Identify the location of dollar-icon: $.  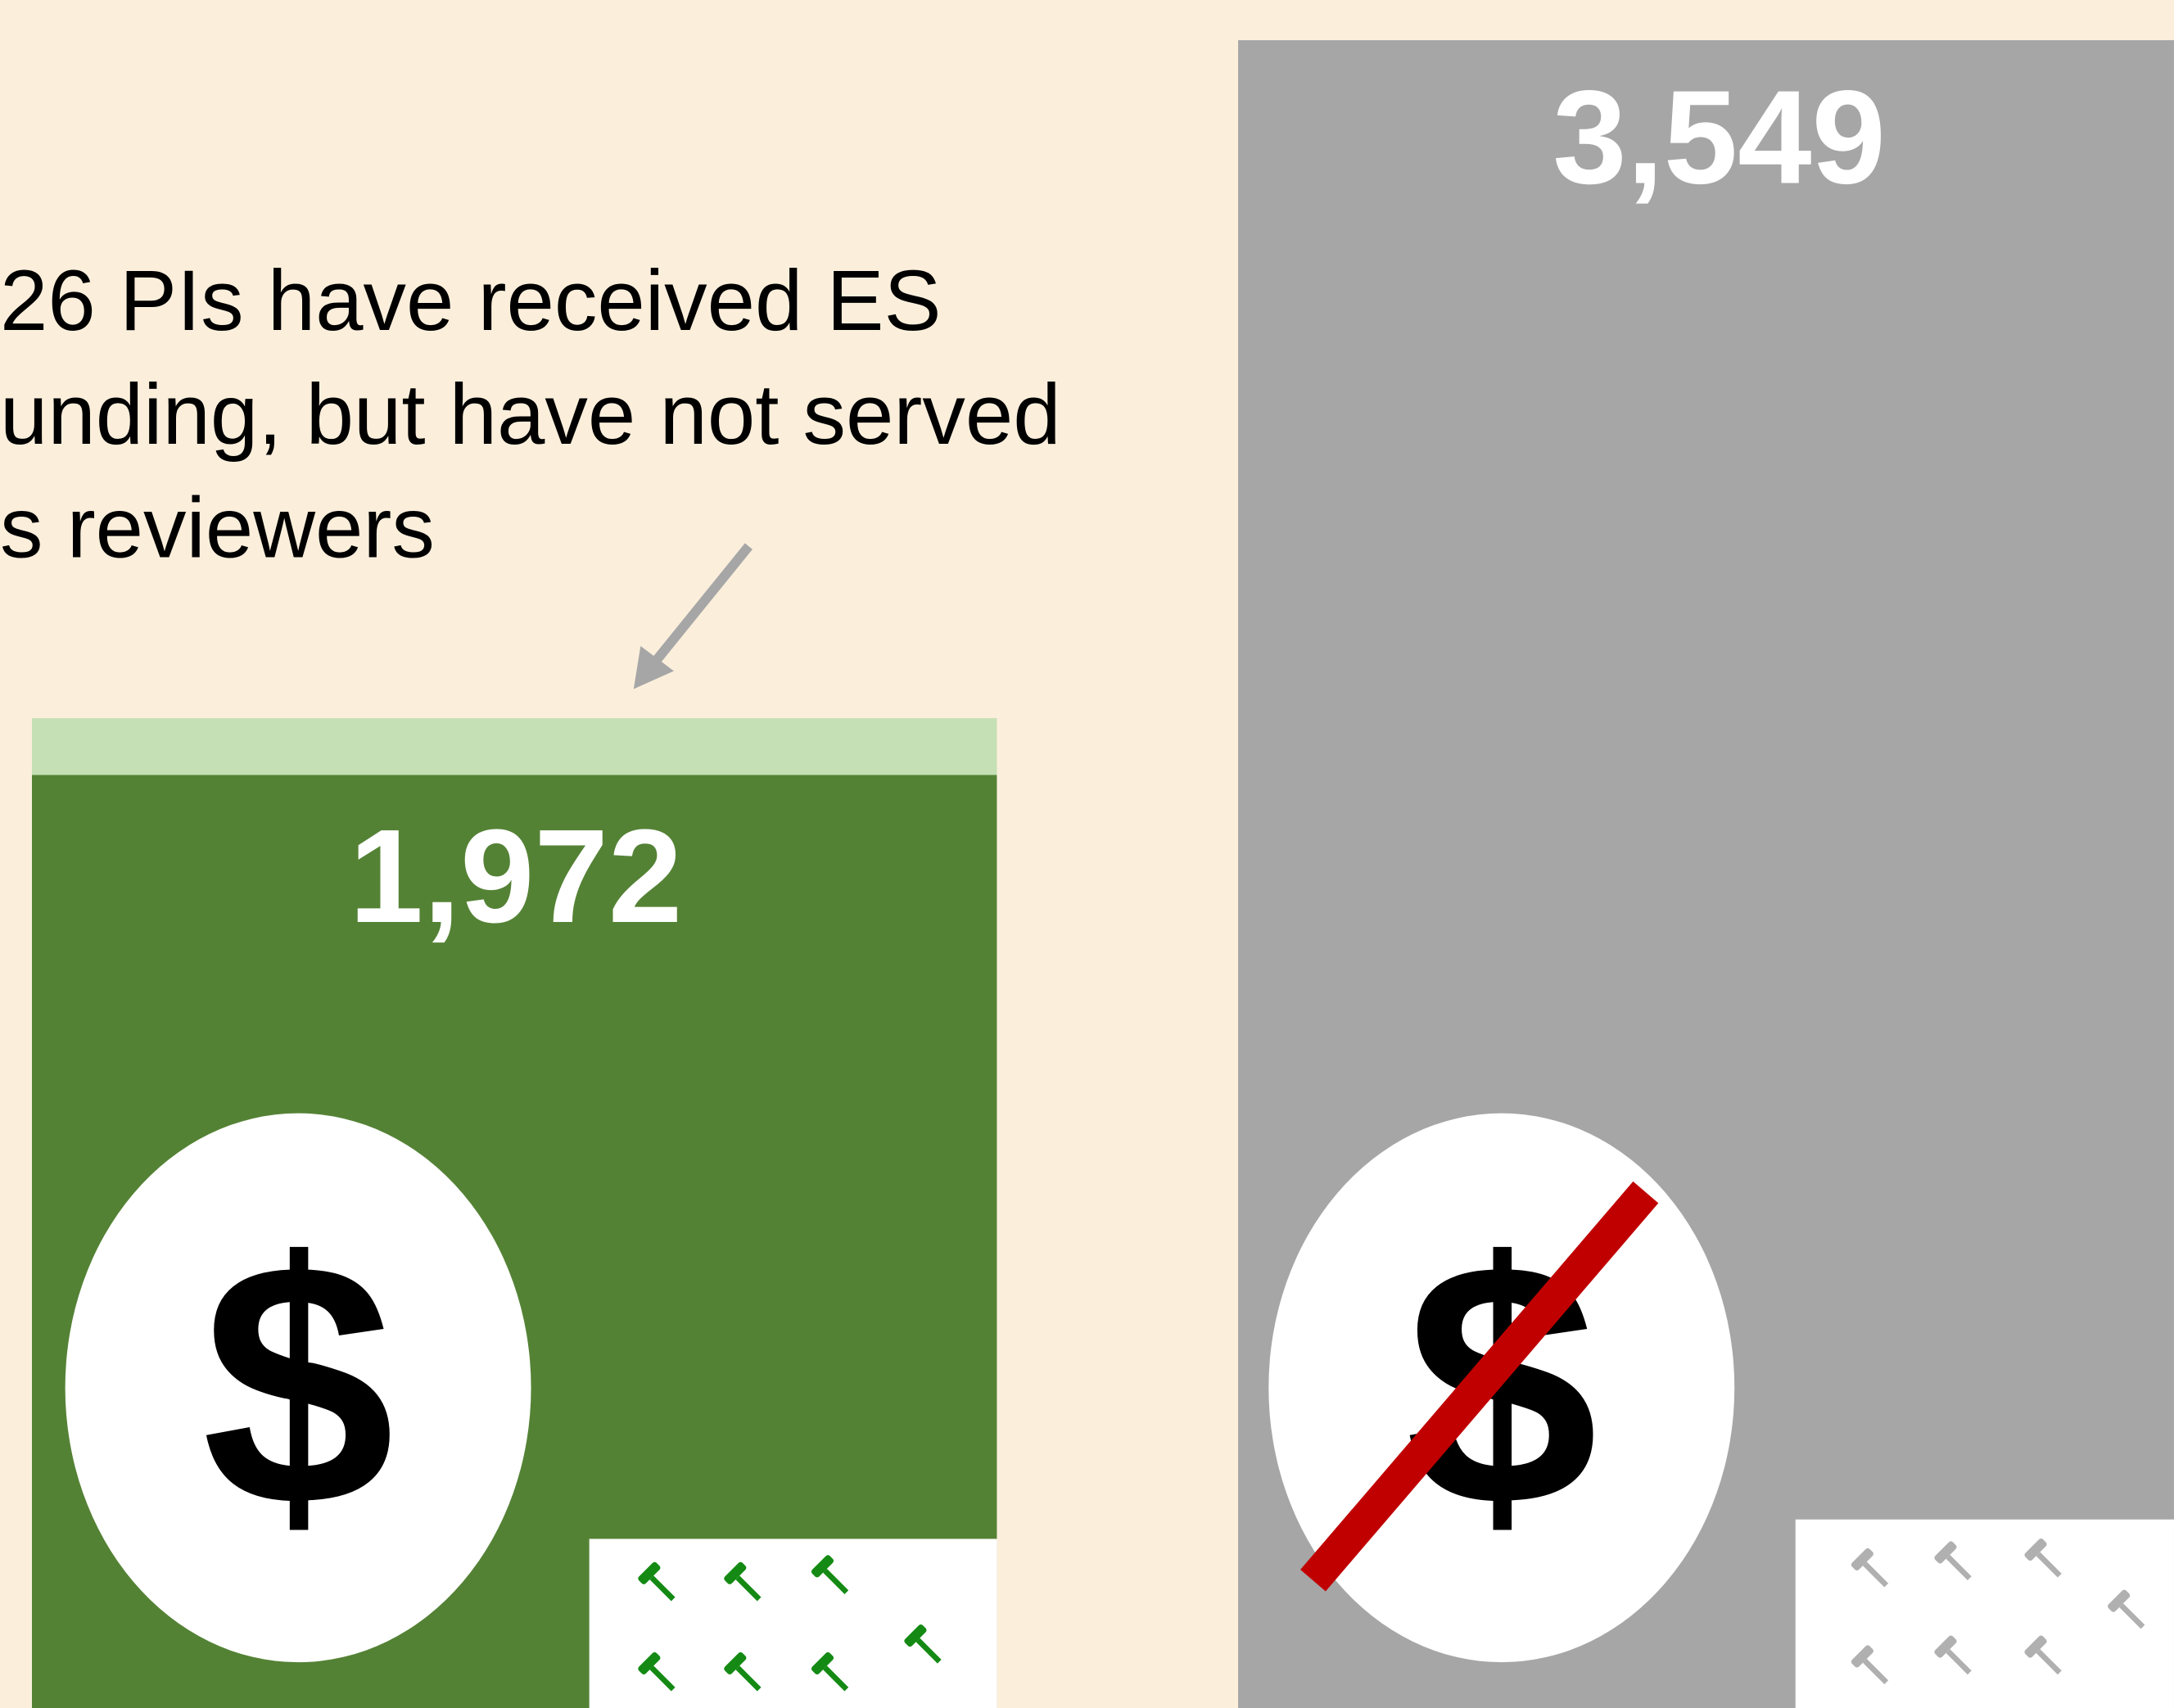
(297, 1384).